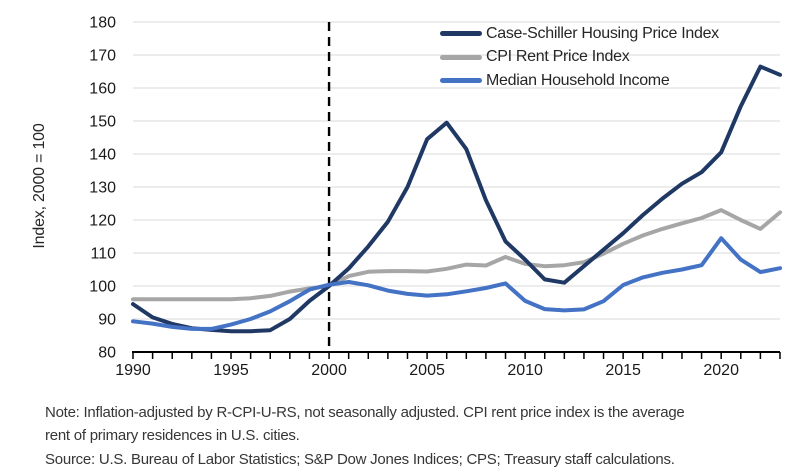 The image size is (802, 474). I want to click on y-tick-label: 80, so click(107, 353).